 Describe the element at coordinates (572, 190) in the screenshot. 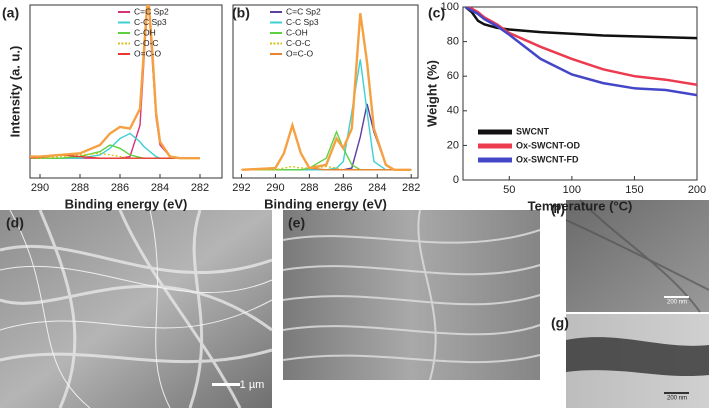

I see `x-tick-label: 100` at that location.